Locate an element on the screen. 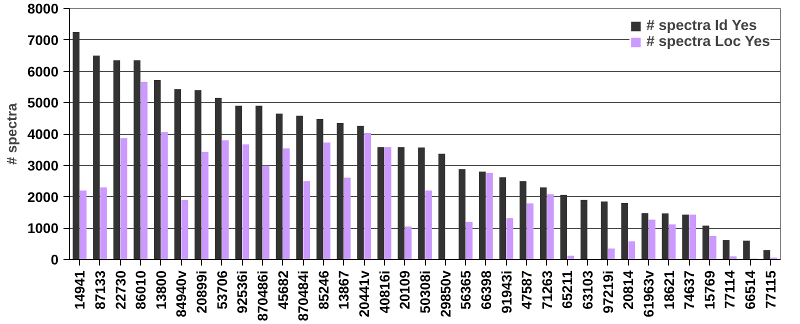 The height and width of the screenshot is (324, 800). y-tick-label: 7000 is located at coordinates (43, 40).